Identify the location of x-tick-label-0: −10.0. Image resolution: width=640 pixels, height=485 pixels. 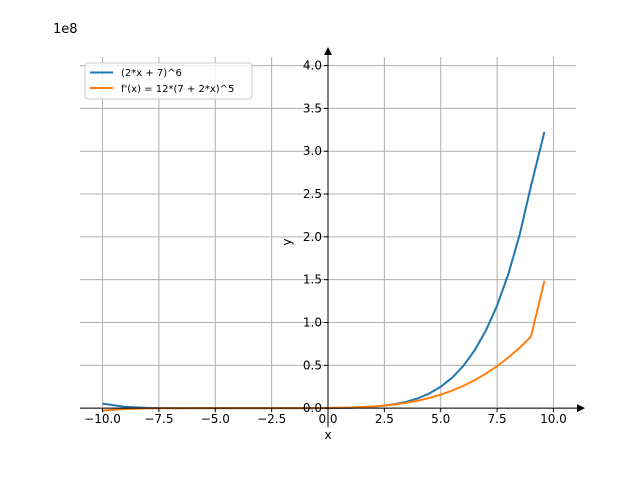
(102, 419).